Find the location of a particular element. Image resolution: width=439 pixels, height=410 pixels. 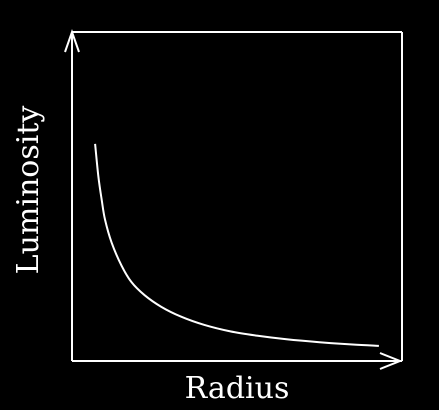

x-axis-title: Radius is located at coordinates (237, 388).